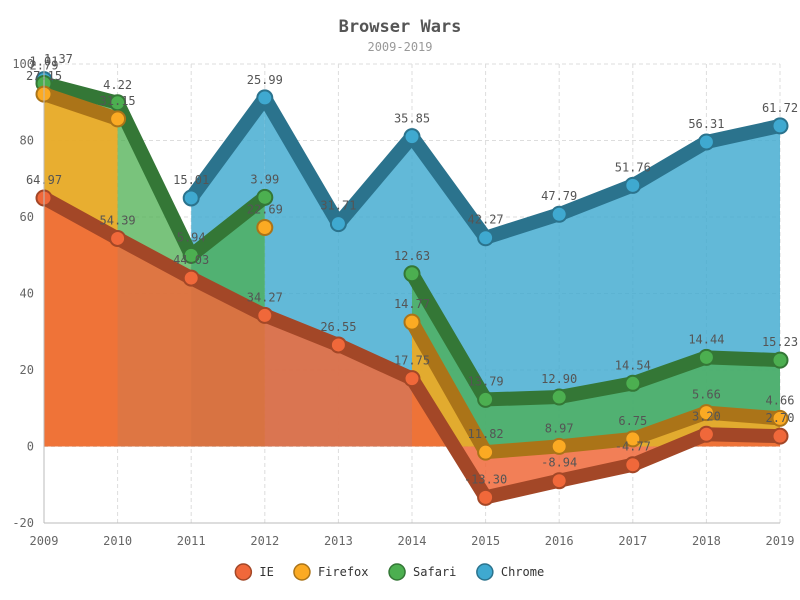 The height and width of the screenshot is (600, 800). Describe the element at coordinates (265, 209) in the screenshot. I see `data-label-firefox: 22.69` at that location.